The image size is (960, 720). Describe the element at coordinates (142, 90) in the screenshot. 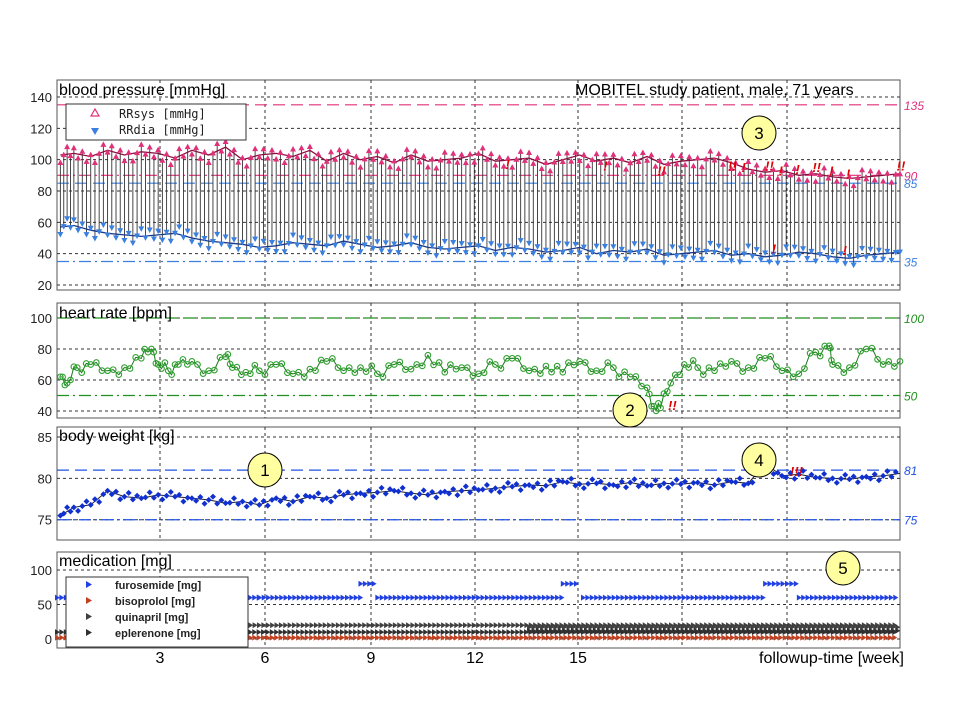

I see `bp-title: blood pressure [mmHg]` at that location.